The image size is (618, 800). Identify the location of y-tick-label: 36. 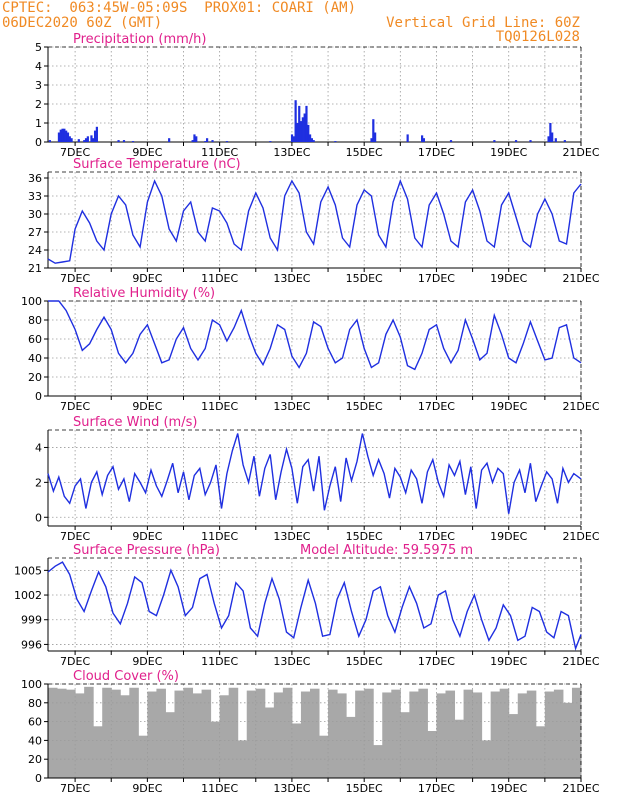
(35, 178).